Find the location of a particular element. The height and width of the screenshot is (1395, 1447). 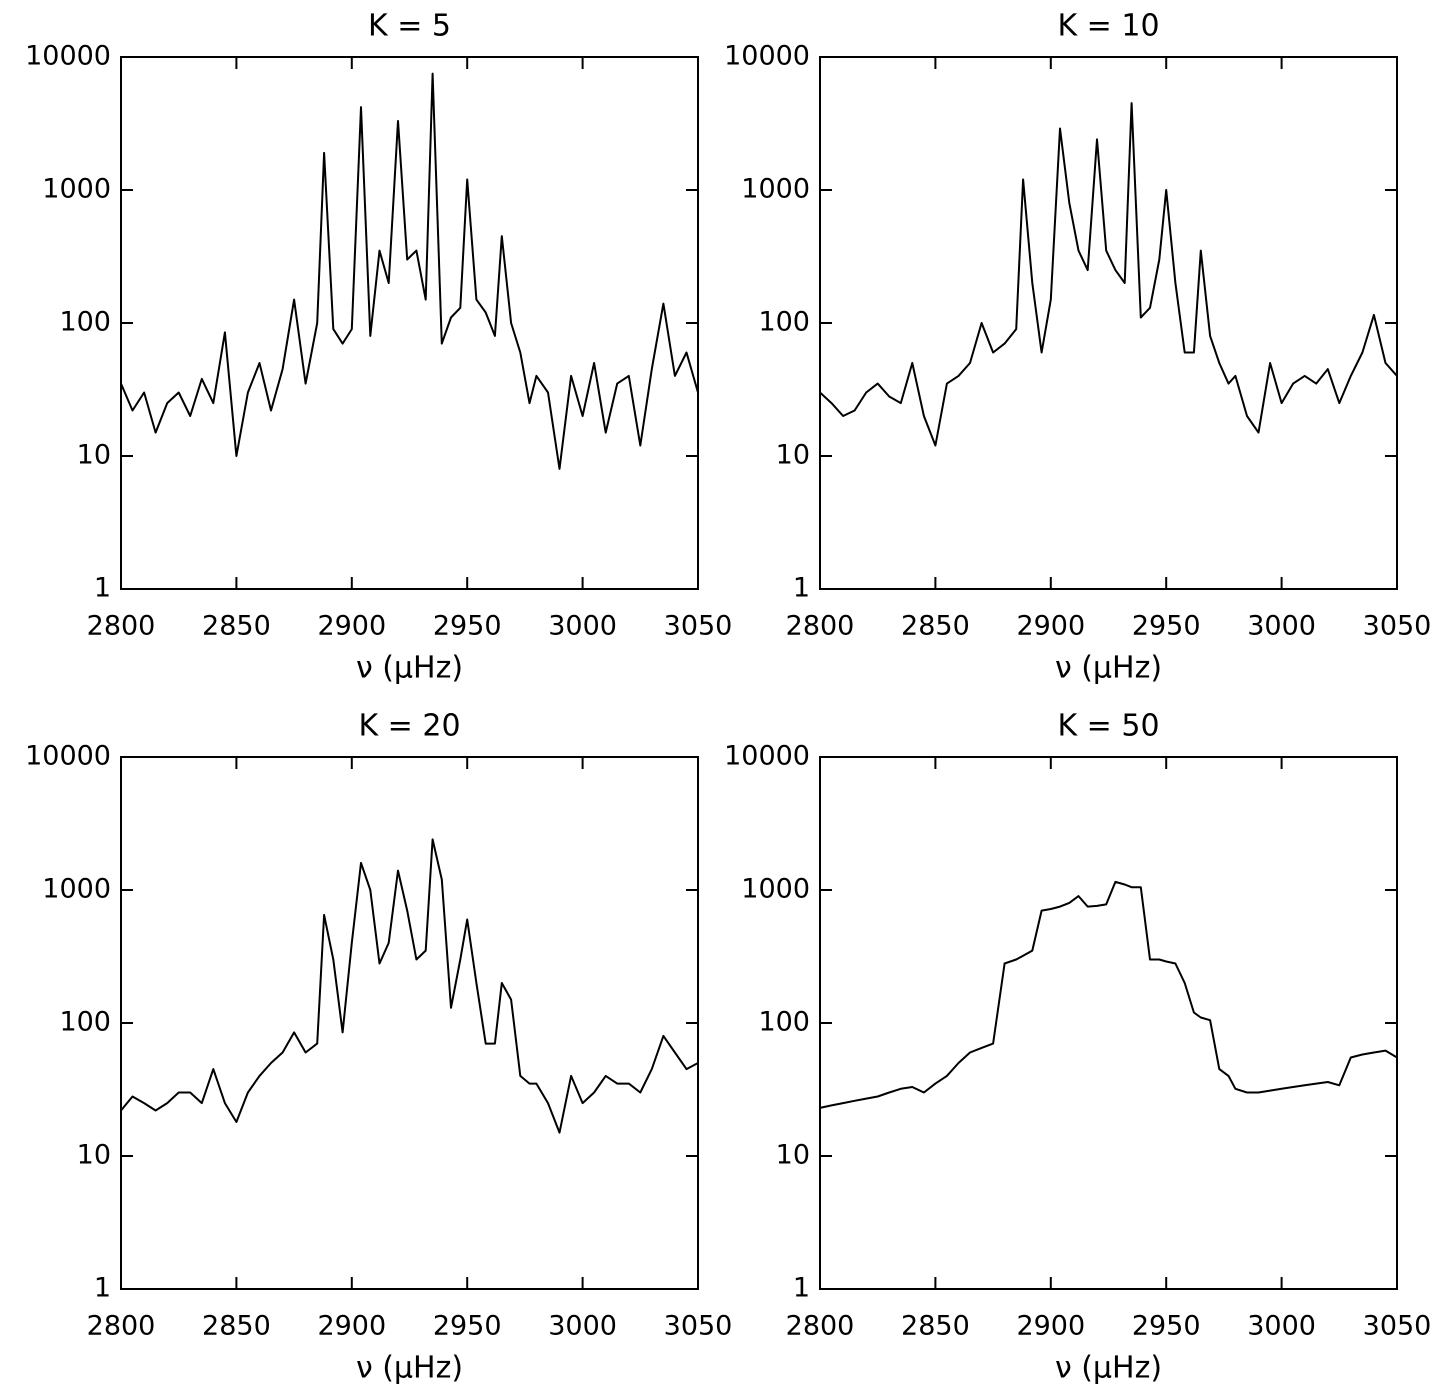

panel-title: K = 50 is located at coordinates (1108, 726).